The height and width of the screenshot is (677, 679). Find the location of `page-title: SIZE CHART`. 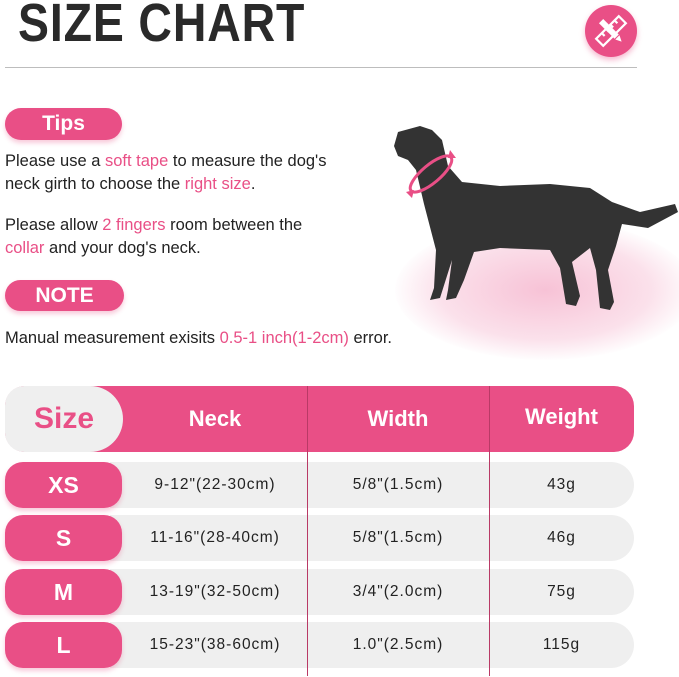

page-title: SIZE CHART is located at coordinates (162, 26).